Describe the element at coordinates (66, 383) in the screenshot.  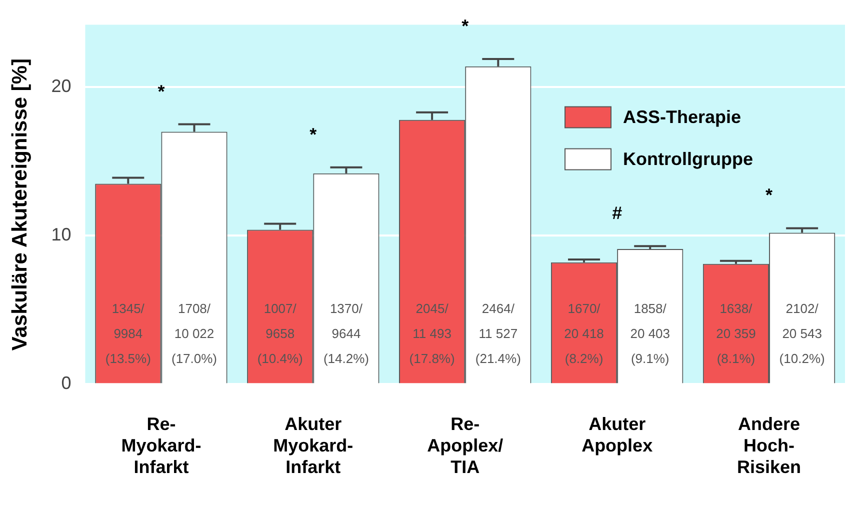
I see `y-tick-label: 0` at that location.